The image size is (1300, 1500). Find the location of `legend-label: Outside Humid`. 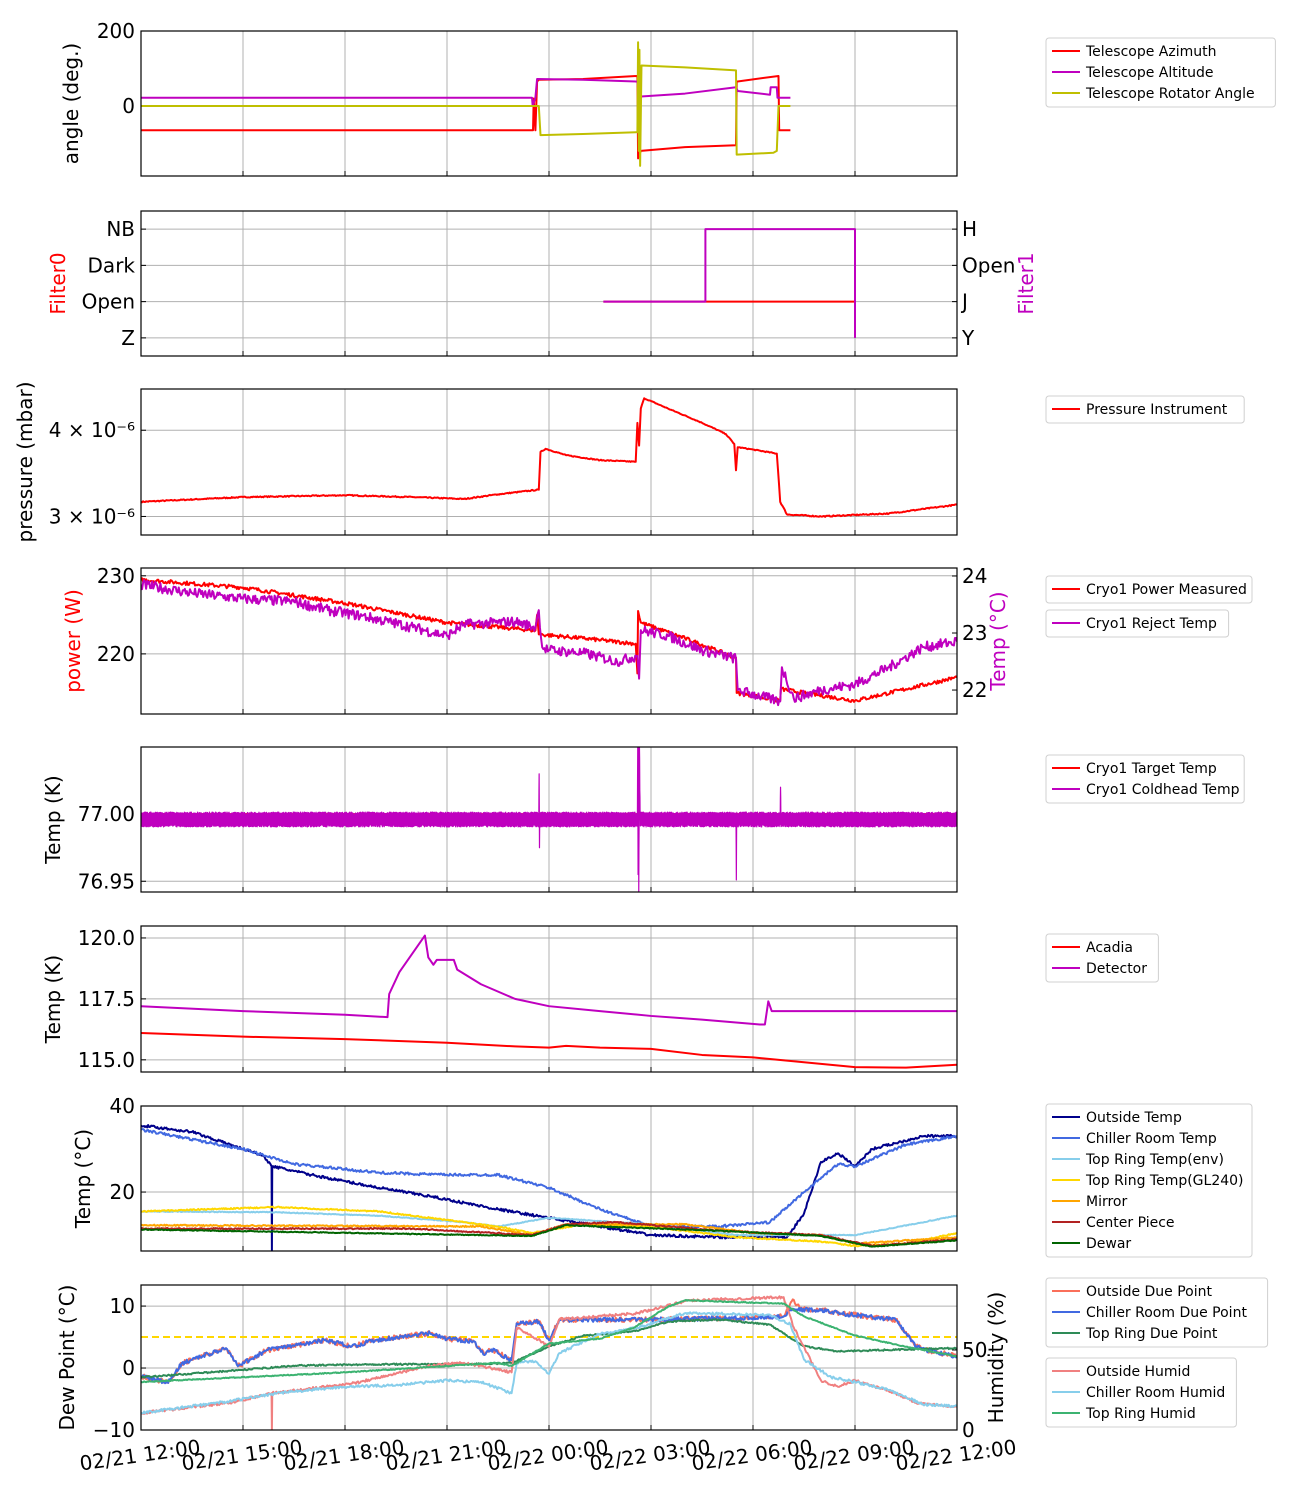

legend-label: Outside Humid is located at coordinates (1138, 1372).